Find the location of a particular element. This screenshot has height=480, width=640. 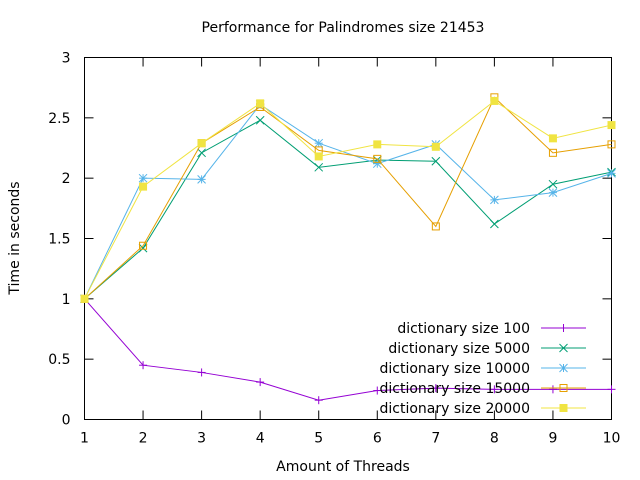

legend-item: dictionary size 15000 is located at coordinates (483, 389).